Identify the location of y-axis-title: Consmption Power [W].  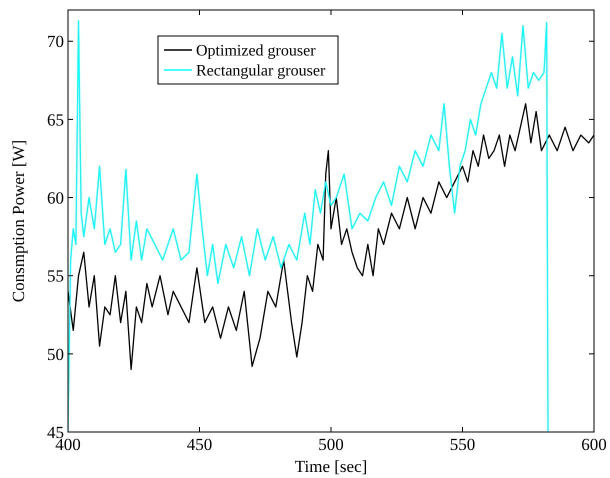
(18, 221).